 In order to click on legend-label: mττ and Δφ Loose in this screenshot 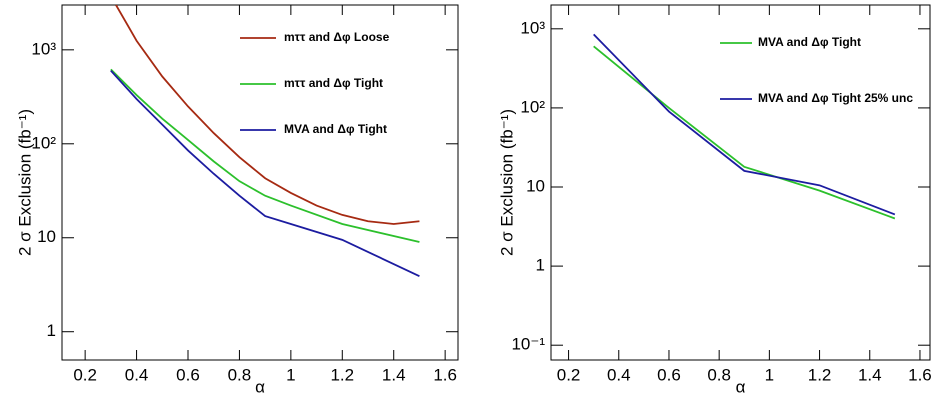, I will do `click(337, 37)`.